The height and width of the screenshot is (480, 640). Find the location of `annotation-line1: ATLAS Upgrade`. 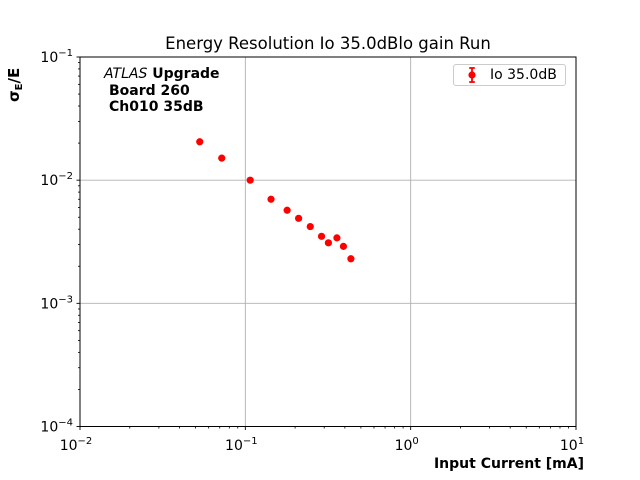

annotation-line1: ATLAS Upgrade is located at coordinates (162, 74).